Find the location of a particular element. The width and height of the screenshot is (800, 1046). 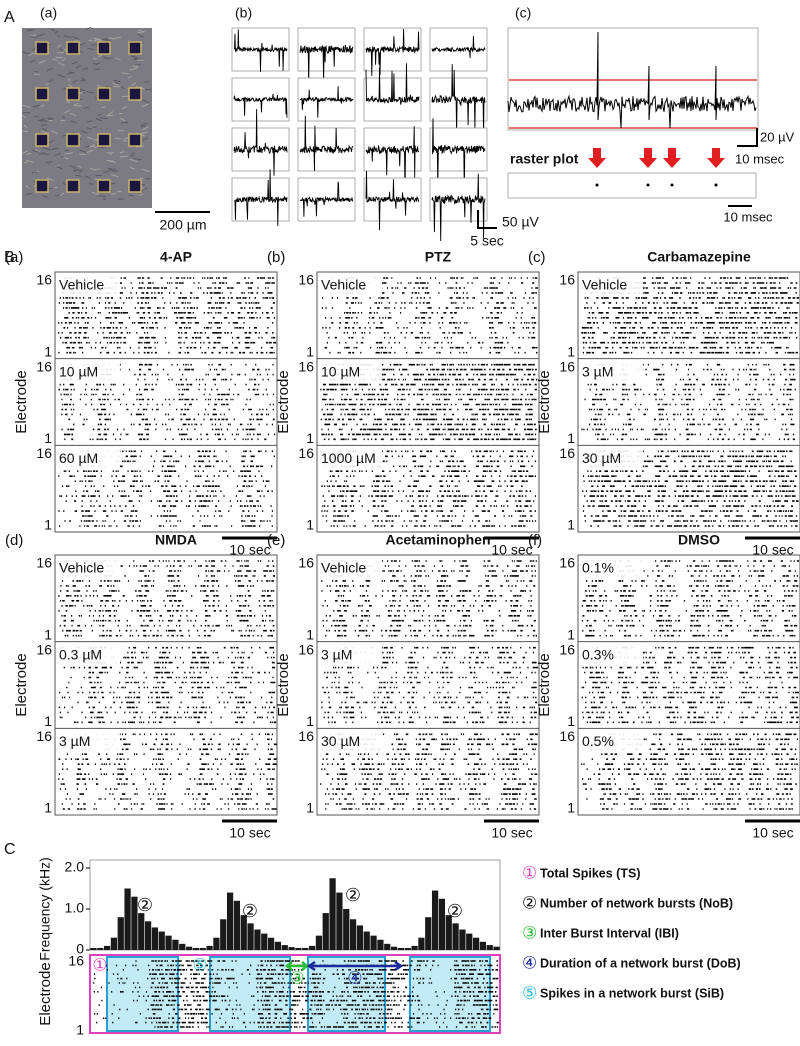

legend-text: Number of network bursts (NoB) is located at coordinates (636, 903).